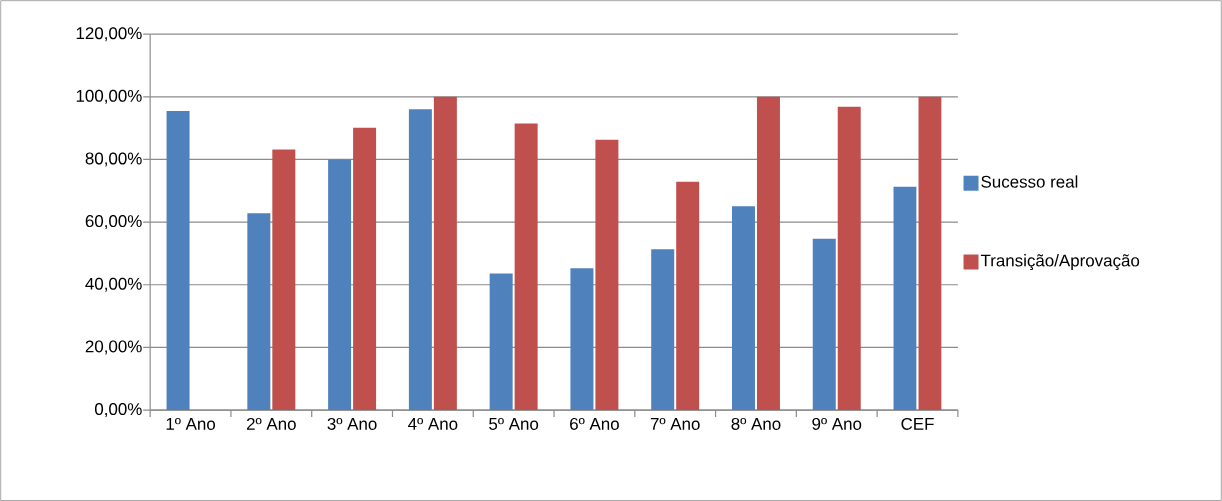 The height and width of the screenshot is (501, 1222). I want to click on y-tick-label: 80,00%, so click(113, 159).